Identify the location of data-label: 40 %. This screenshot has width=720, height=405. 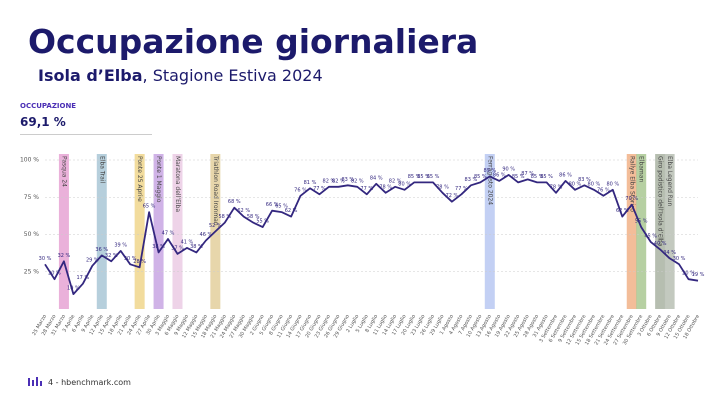
(660, 244).